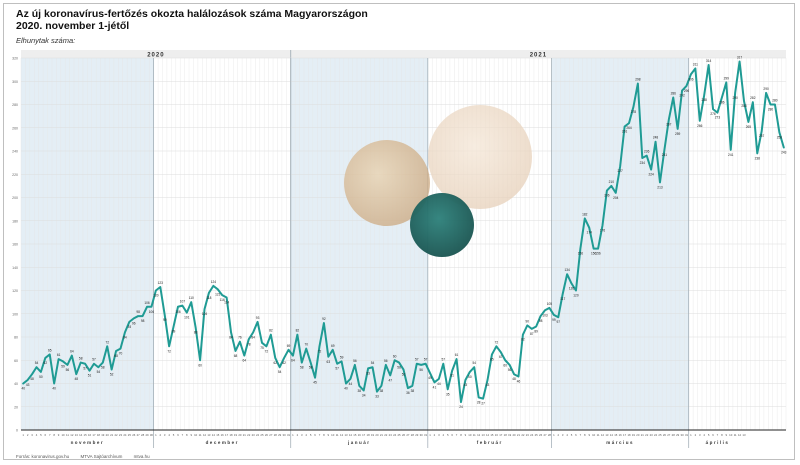  What do you see at coordinates (403, 54) in the screenshot?
I see `year-band` at bounding box center [403, 54].